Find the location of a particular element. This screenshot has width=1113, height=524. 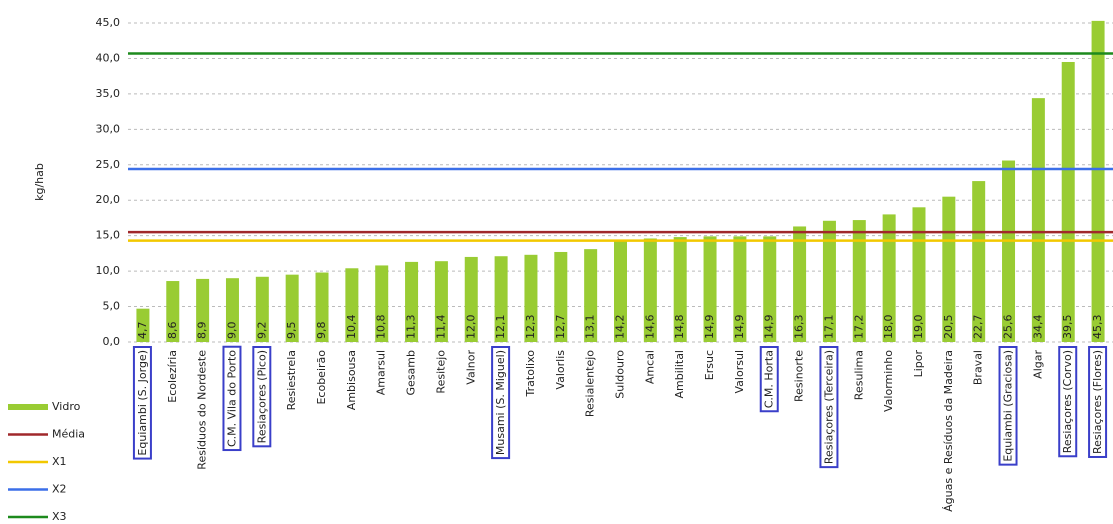

y-tick-label: 25,0 is located at coordinates (108, 164).